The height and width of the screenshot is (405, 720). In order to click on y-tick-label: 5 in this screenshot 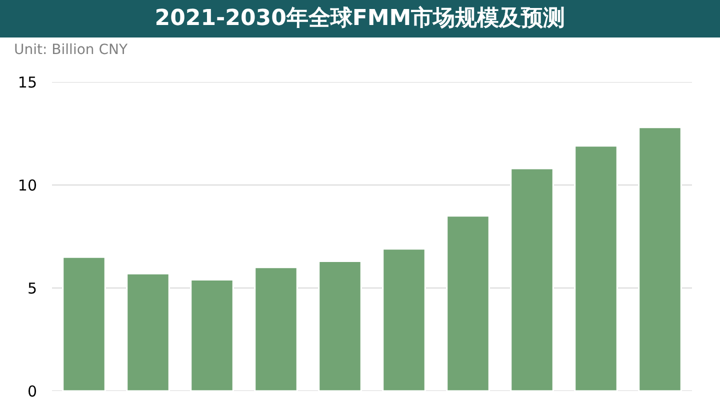, I will do `click(32, 288)`.